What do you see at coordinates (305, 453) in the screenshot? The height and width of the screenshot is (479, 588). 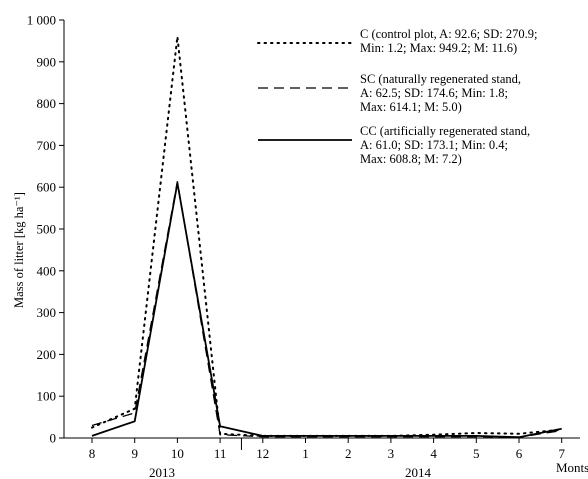 I see `x-tick-label: 1` at bounding box center [305, 453].